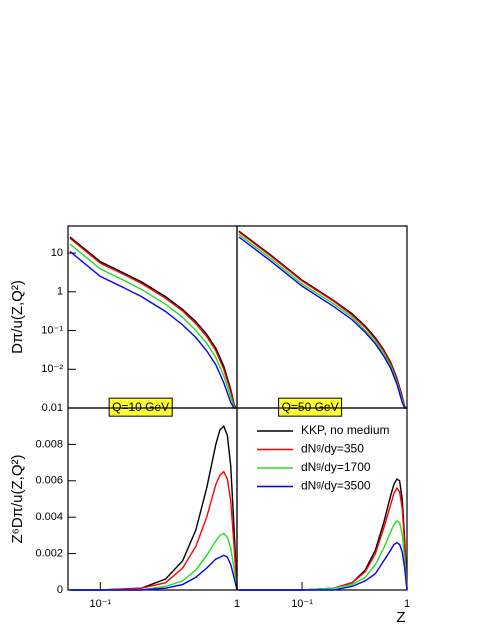  I want to click on y-tick-label: 0.008, so click(49, 444).